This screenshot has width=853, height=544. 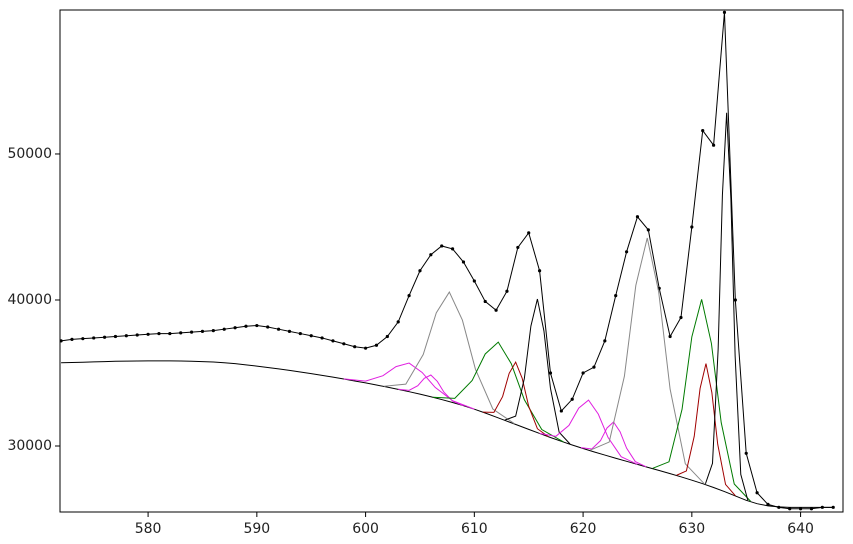 What do you see at coordinates (583, 529) in the screenshot?
I see `x-tick-label: 620` at bounding box center [583, 529].